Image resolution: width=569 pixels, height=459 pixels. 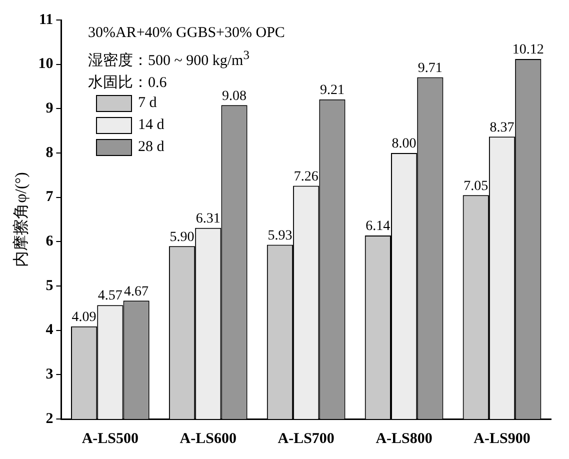 What do you see at coordinates (46, 64) in the screenshot?
I see `y-tick-label: 10` at bounding box center [46, 64].